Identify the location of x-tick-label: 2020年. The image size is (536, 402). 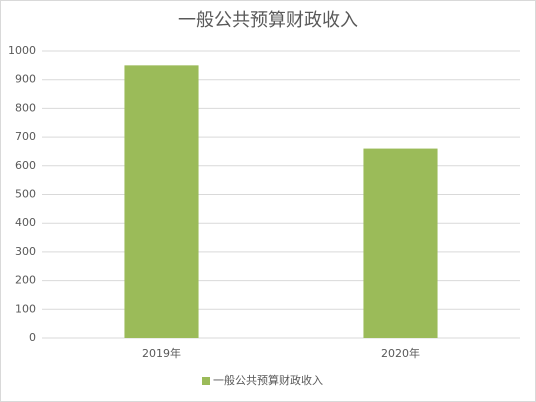
(400, 353).